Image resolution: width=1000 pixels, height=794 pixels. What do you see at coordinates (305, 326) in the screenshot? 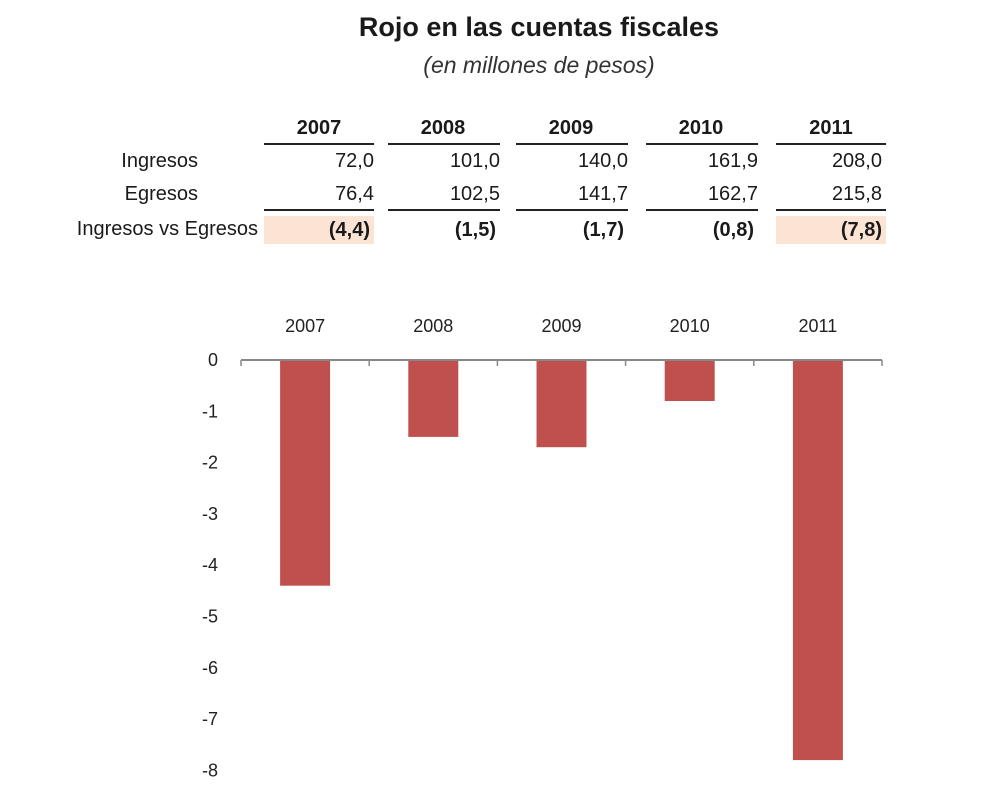
I see `x-tick-label: 2007` at bounding box center [305, 326].